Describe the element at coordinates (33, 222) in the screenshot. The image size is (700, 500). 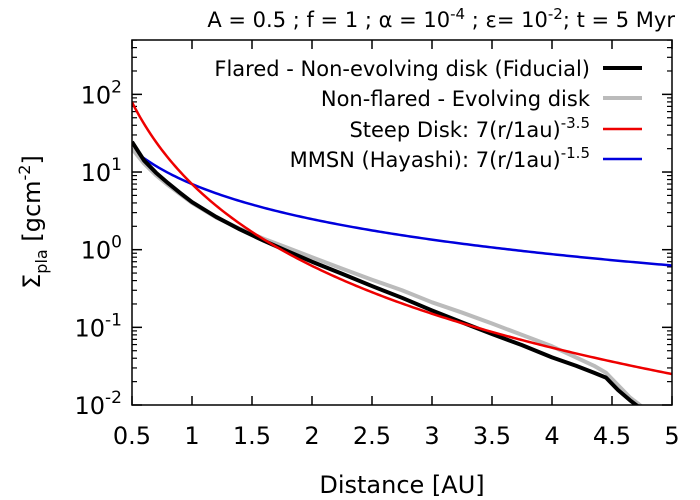
I see `y-axis-label: Σpla [gcm-2]` at that location.